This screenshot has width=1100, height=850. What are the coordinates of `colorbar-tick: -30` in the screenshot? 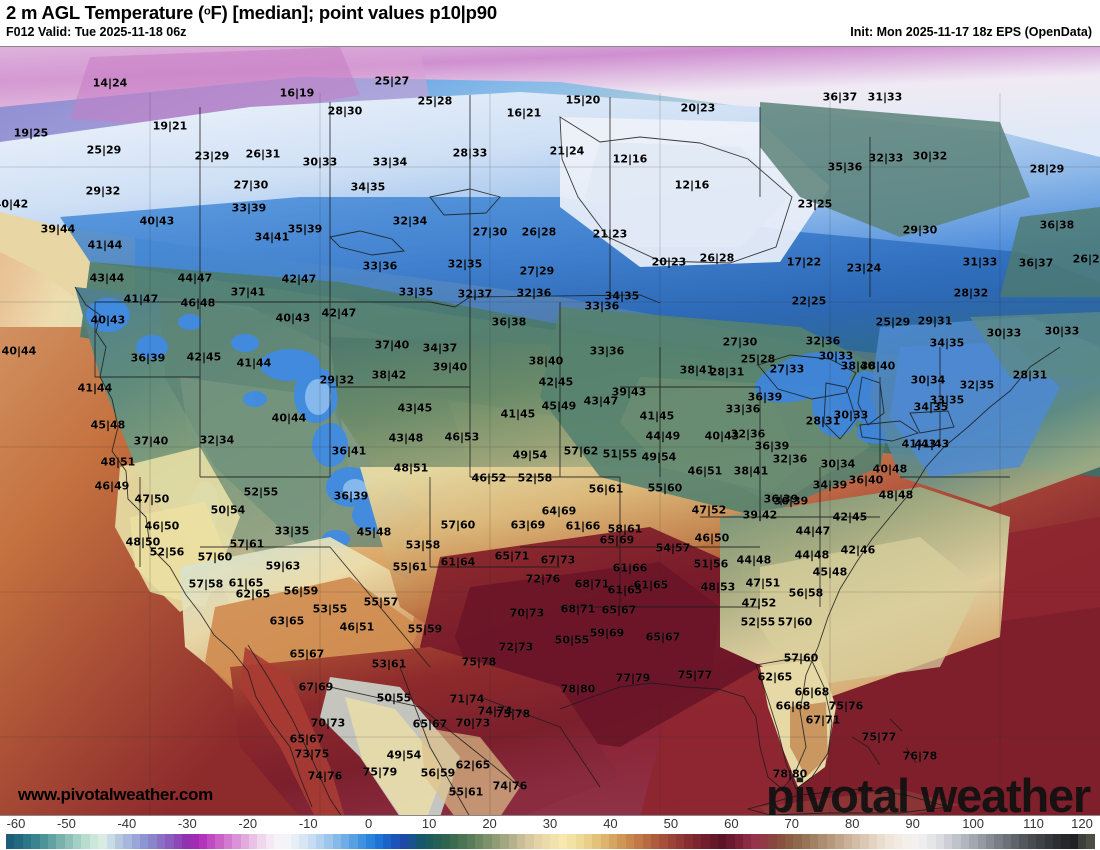 It's located at (187, 823).